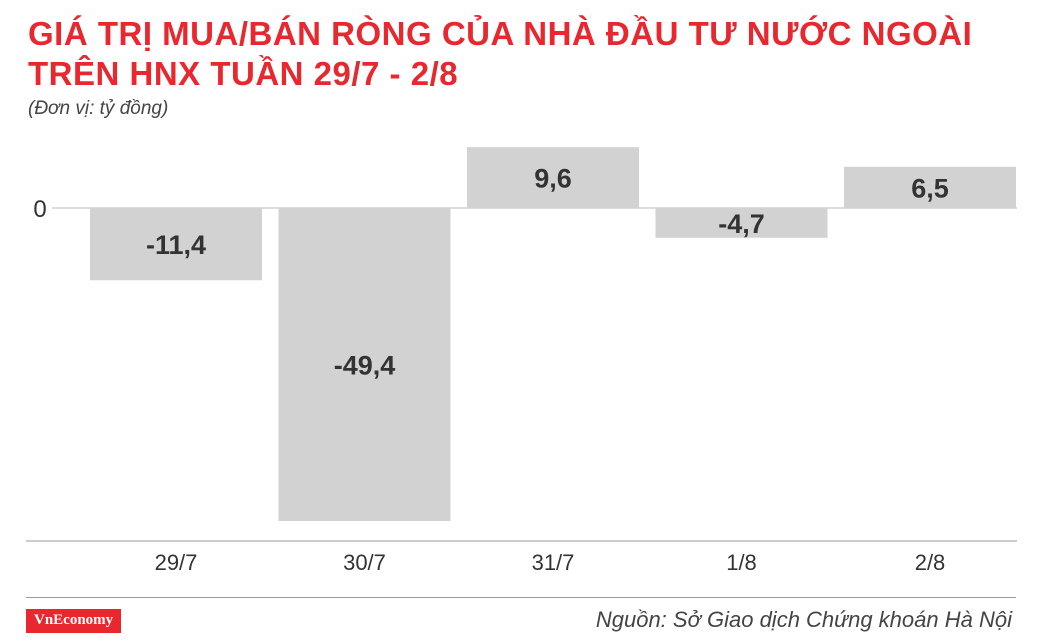  What do you see at coordinates (521, 597) in the screenshot?
I see `footer-divider` at bounding box center [521, 597].